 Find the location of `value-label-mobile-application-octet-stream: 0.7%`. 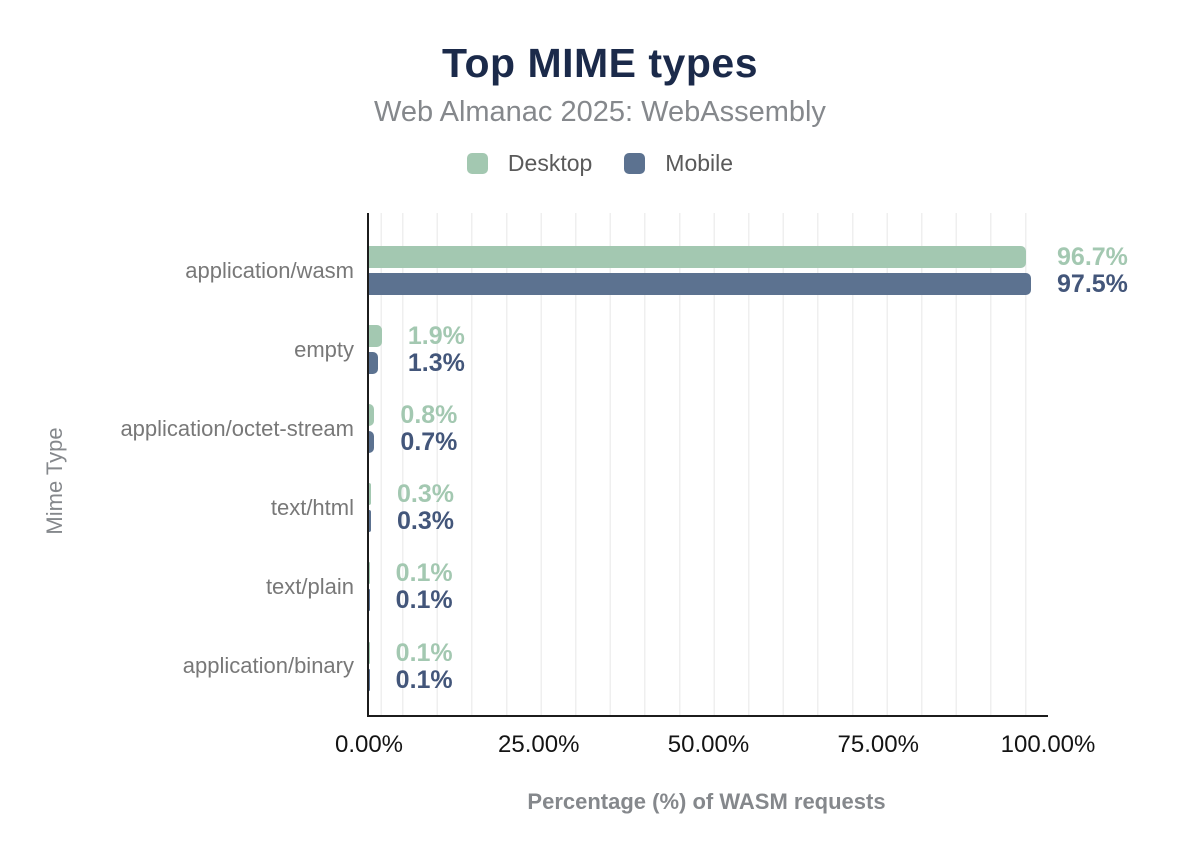

value-label-mobile-application-octet-stream: 0.7% is located at coordinates (429, 442).